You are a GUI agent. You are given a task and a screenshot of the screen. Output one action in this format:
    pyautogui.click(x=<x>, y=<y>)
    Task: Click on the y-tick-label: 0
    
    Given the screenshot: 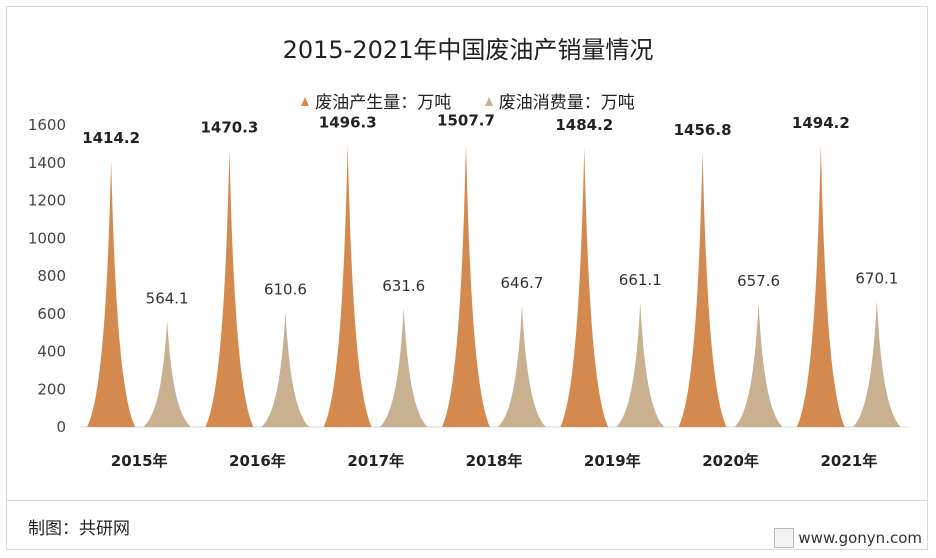 What is the action you would take?
    pyautogui.click(x=61, y=427)
    